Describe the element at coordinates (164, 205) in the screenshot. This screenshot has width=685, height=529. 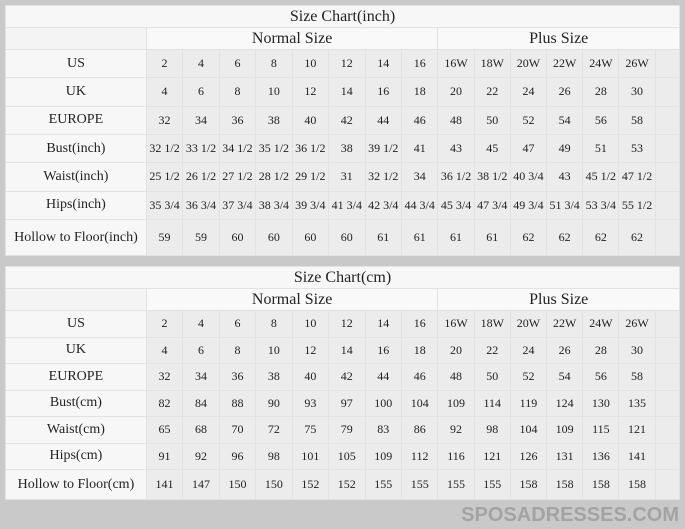
I see `size-cell: 35 3/4` at that location.